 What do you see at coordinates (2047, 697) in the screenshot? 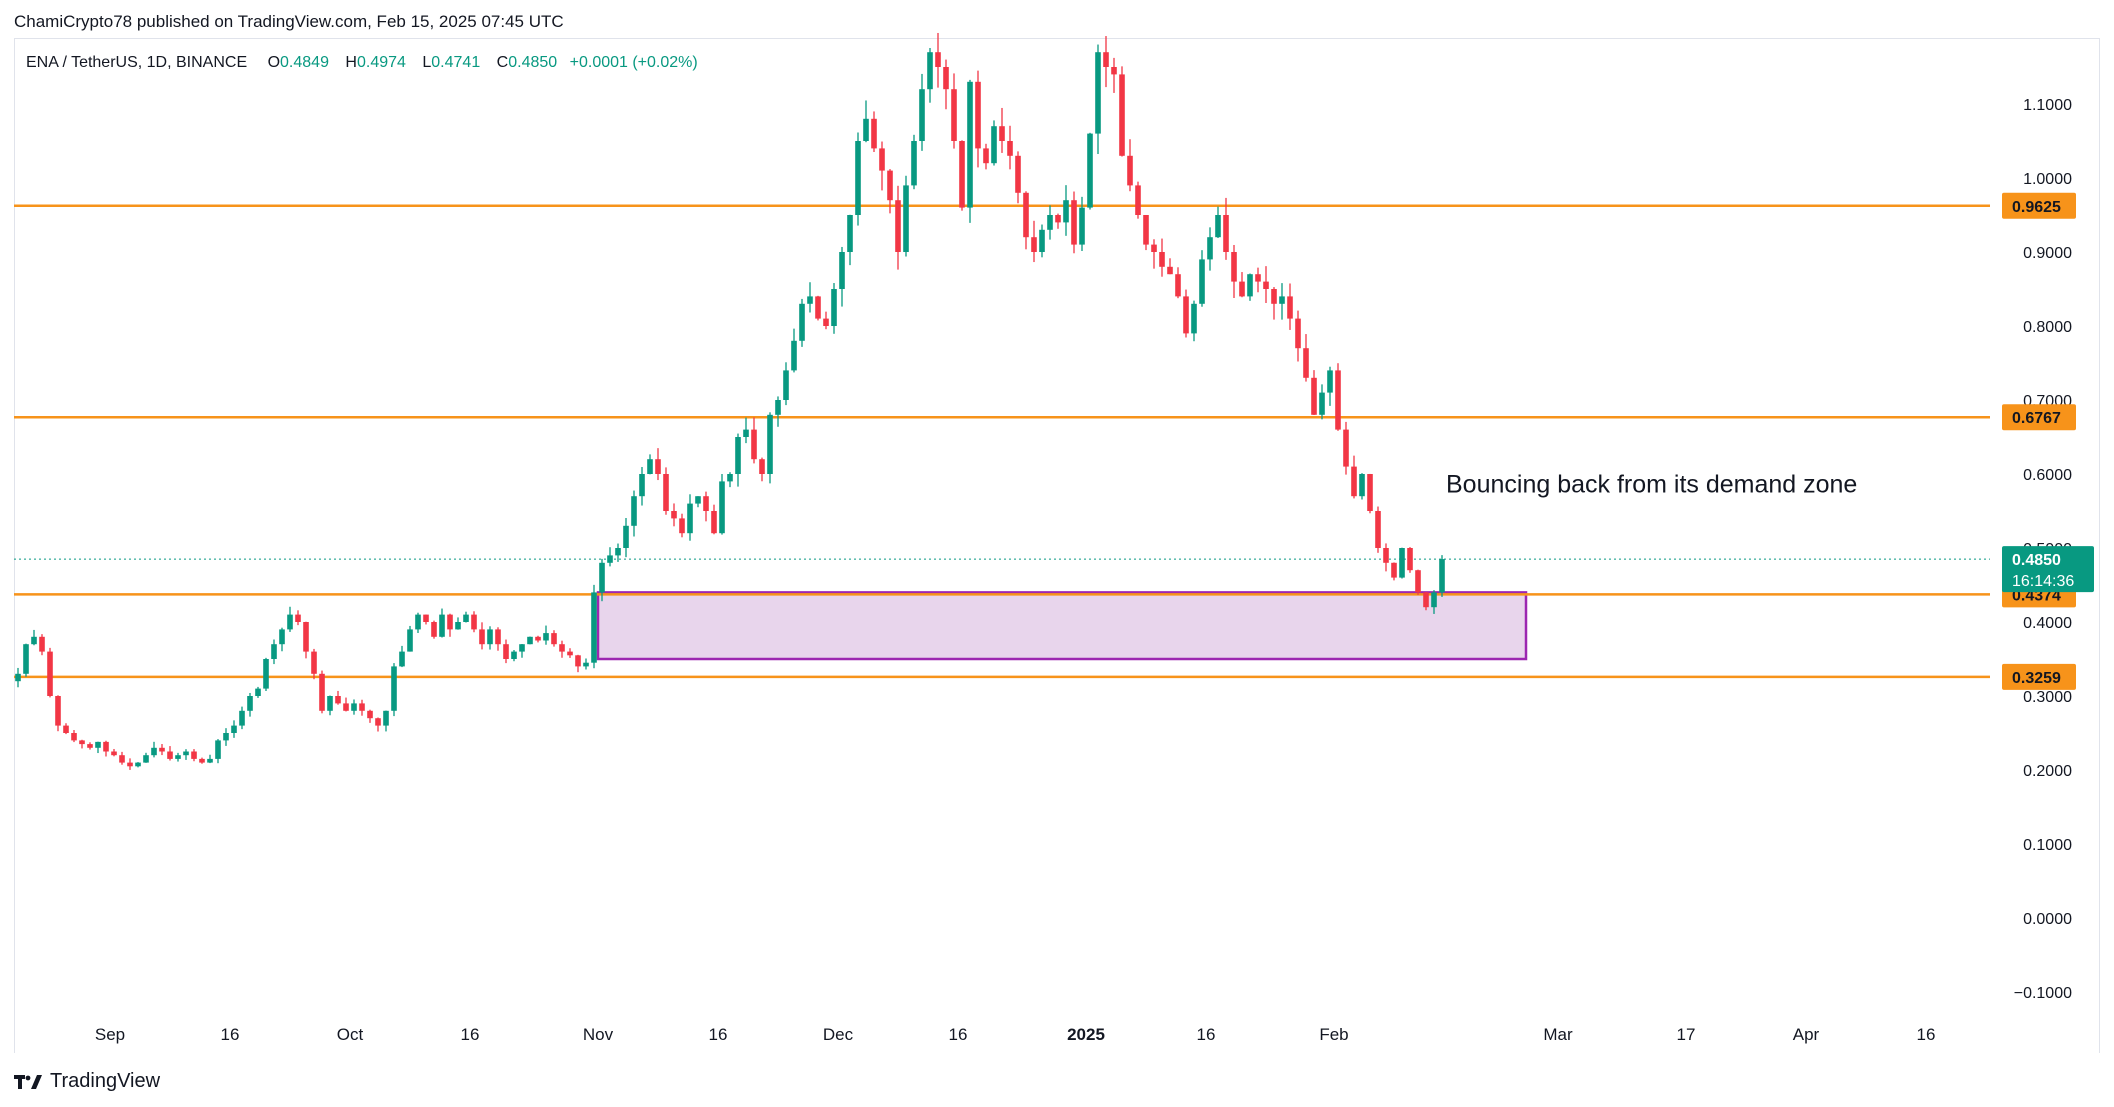
I see `y-axis-tick-label: 0.3000` at bounding box center [2047, 697].